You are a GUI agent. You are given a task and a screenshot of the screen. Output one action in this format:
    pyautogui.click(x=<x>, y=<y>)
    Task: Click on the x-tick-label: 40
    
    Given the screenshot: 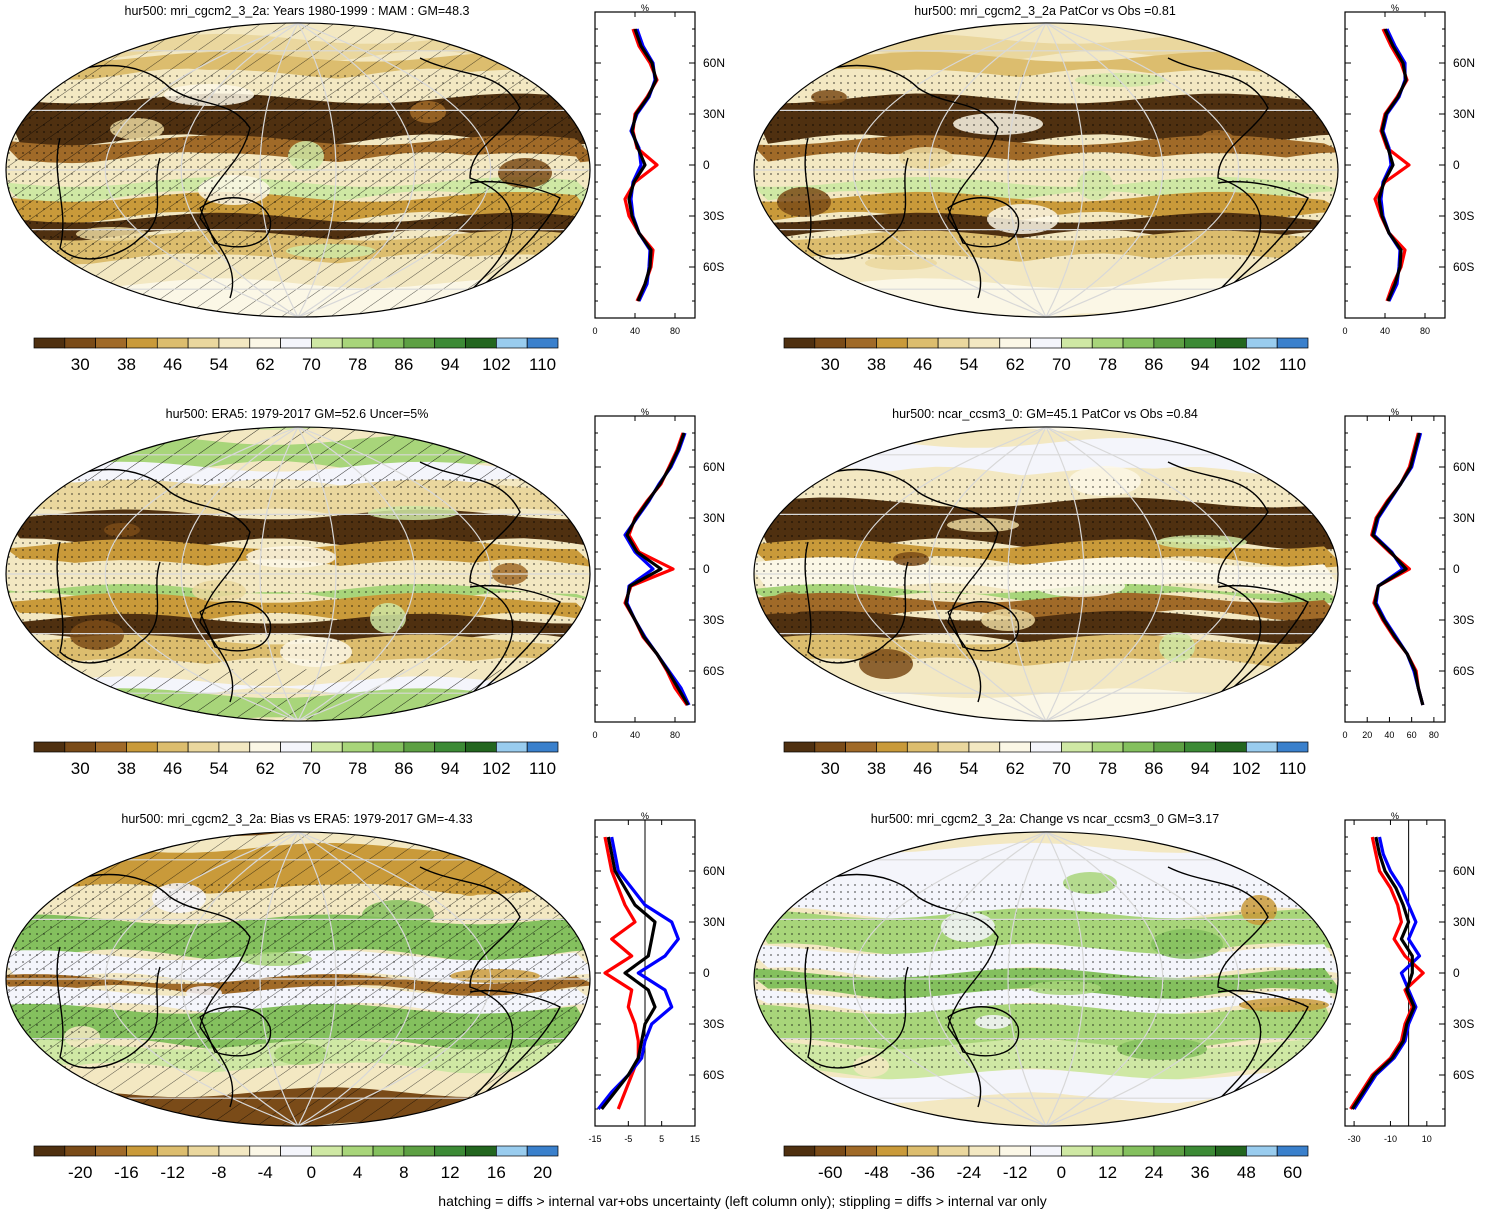 What is the action you would take?
    pyautogui.click(x=1389, y=735)
    